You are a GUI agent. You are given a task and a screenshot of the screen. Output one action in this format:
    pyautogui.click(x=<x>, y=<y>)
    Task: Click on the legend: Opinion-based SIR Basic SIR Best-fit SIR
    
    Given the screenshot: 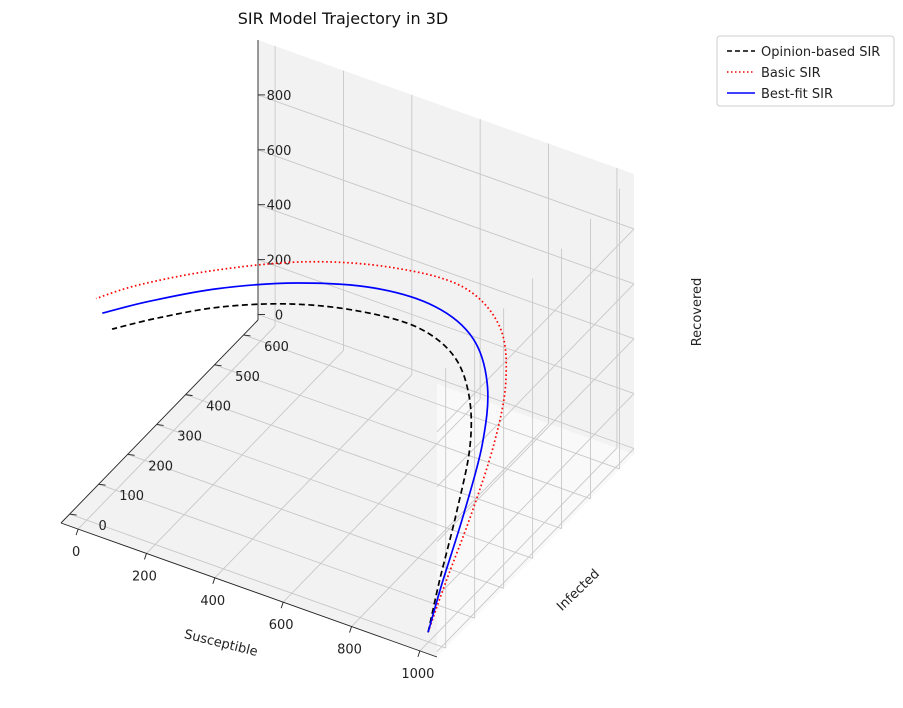 What is the action you would take?
    pyautogui.click(x=805, y=71)
    